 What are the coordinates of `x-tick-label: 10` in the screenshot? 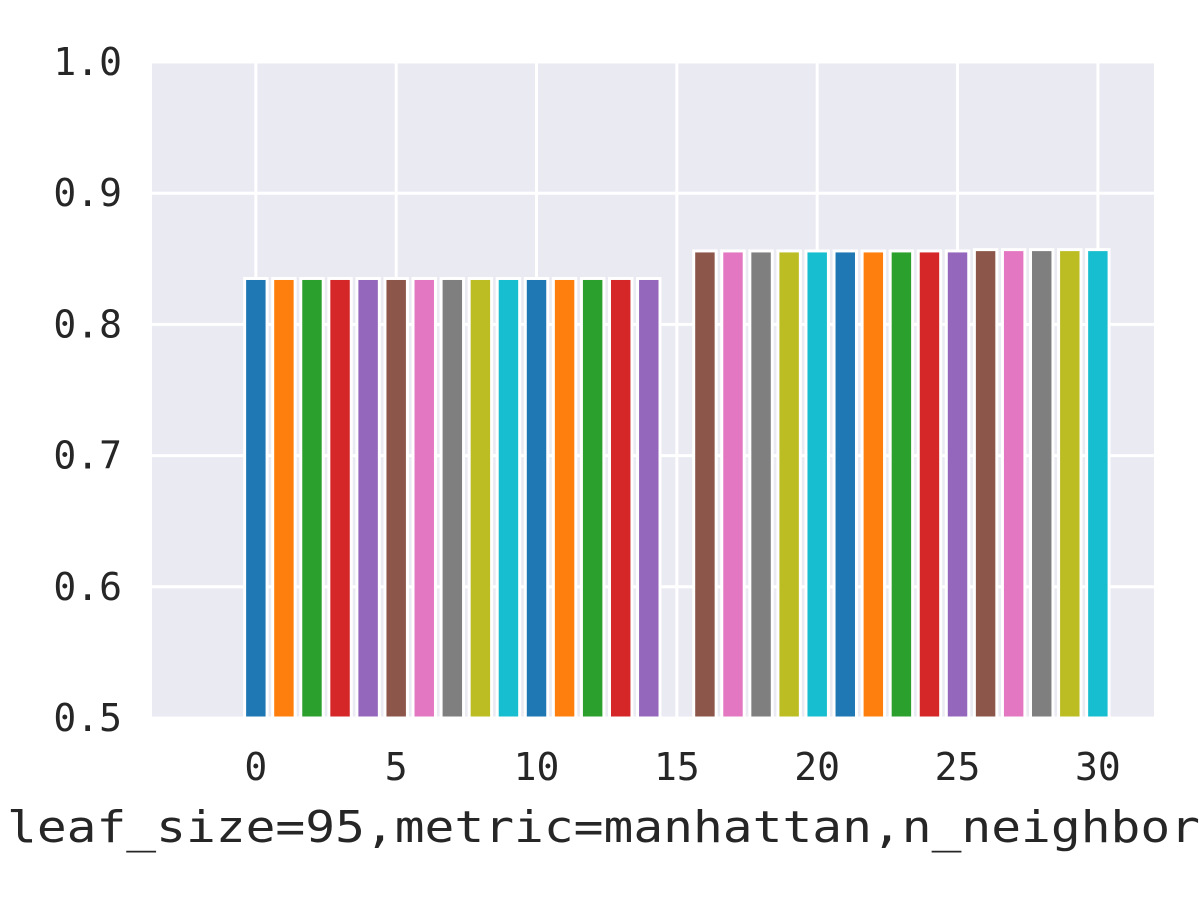 It's located at (537, 767).